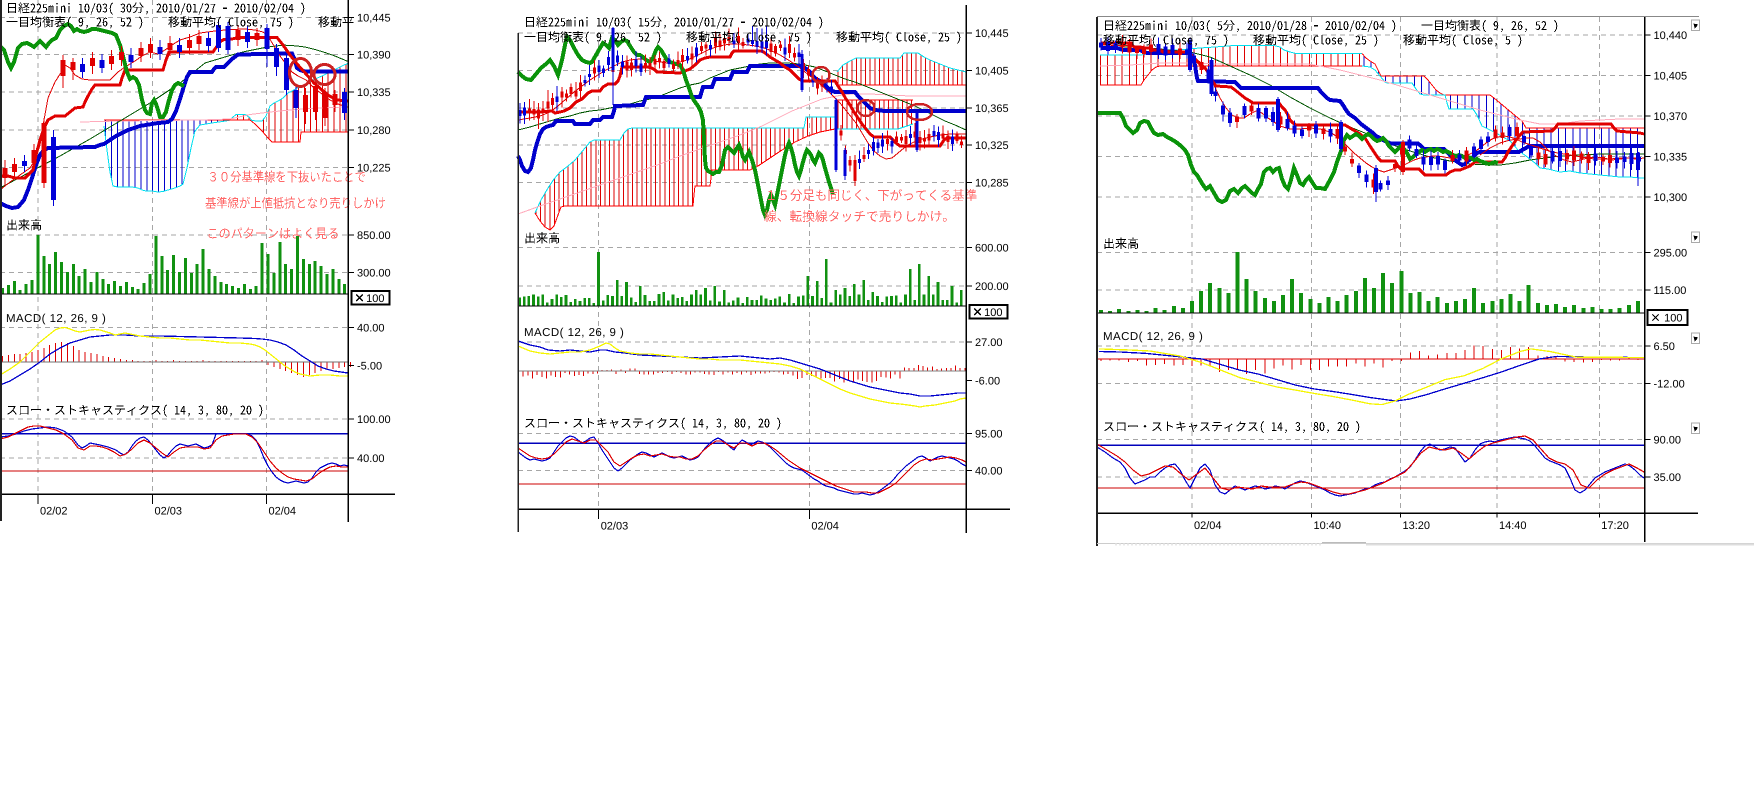 This screenshot has width=1754, height=802. I want to click on svg-text: 90.00, so click(1668, 440).